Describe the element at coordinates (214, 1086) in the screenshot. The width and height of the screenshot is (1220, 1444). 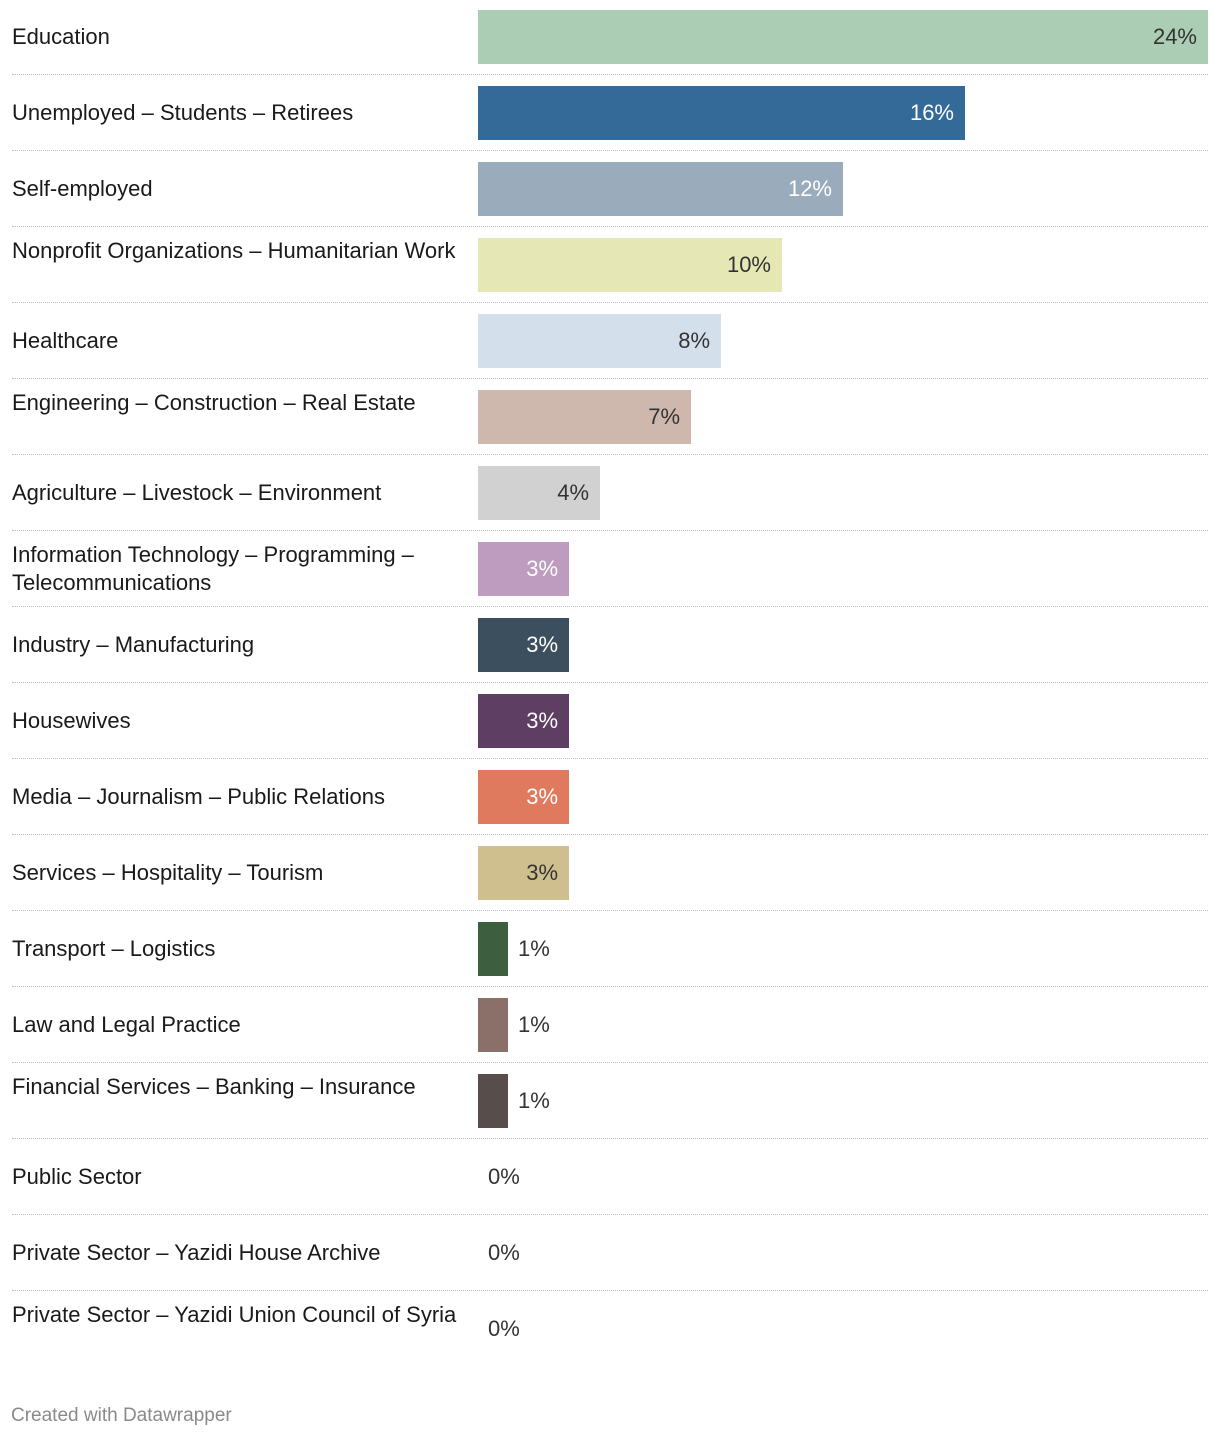
I see `category-label: Financial Services – Banking – Insurance` at that location.